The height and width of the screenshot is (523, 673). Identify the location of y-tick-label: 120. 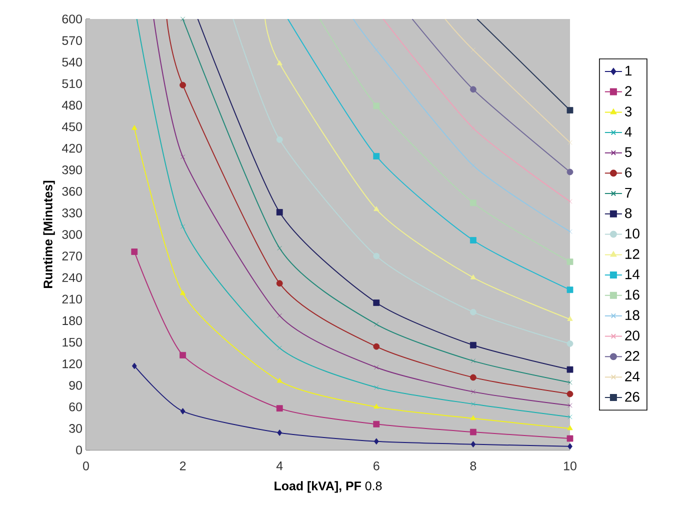
(72, 363).